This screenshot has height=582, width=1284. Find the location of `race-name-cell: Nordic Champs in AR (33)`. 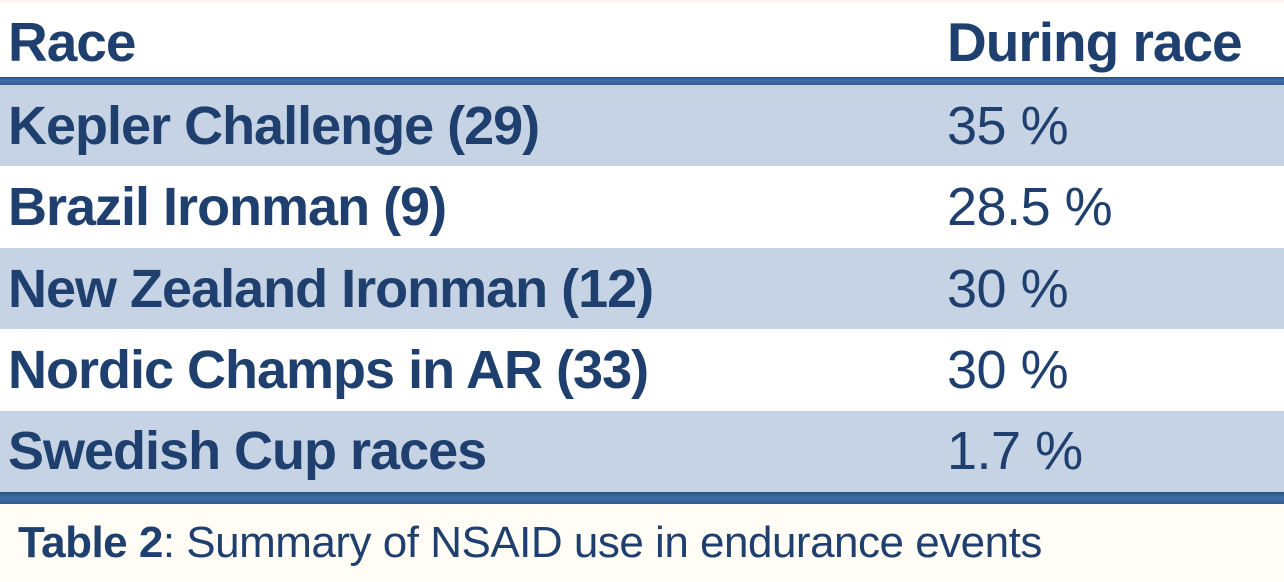

race-name-cell: Nordic Champs in AR (33) is located at coordinates (328, 369).